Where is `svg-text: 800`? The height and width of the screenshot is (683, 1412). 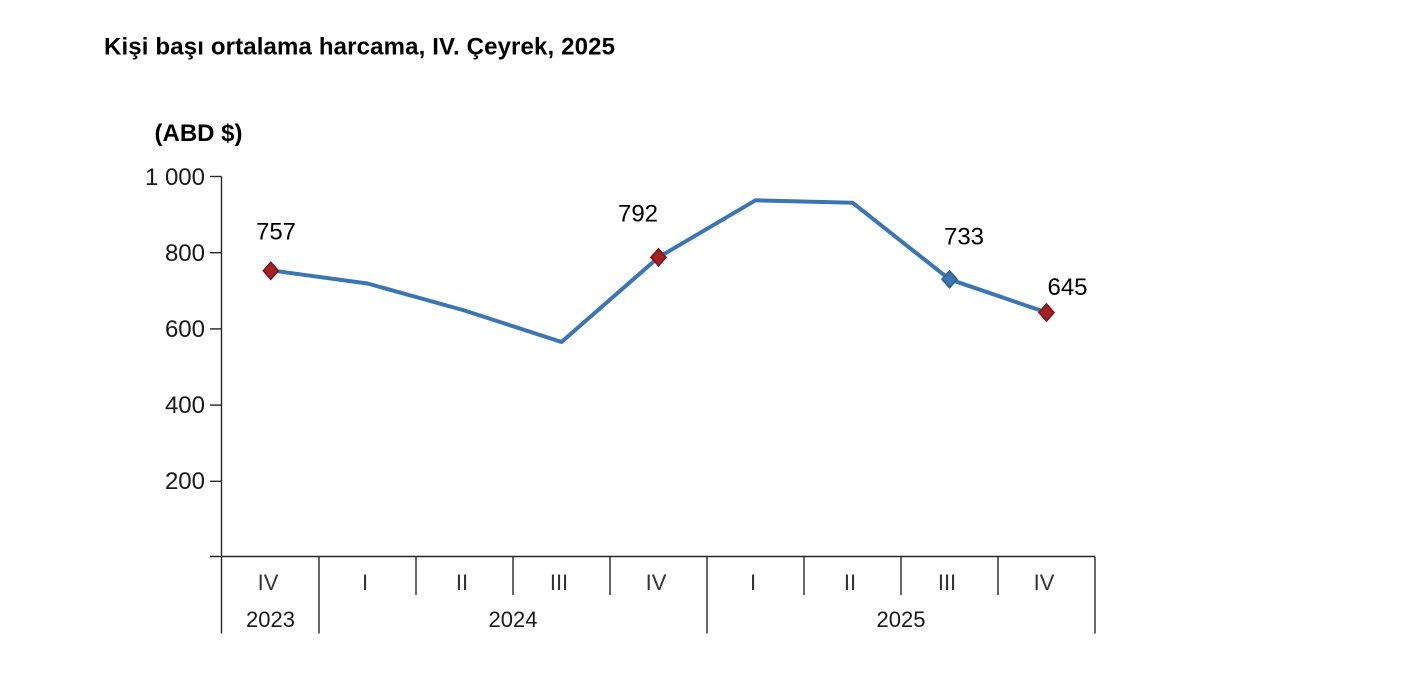
svg-text: 800 is located at coordinates (185, 253).